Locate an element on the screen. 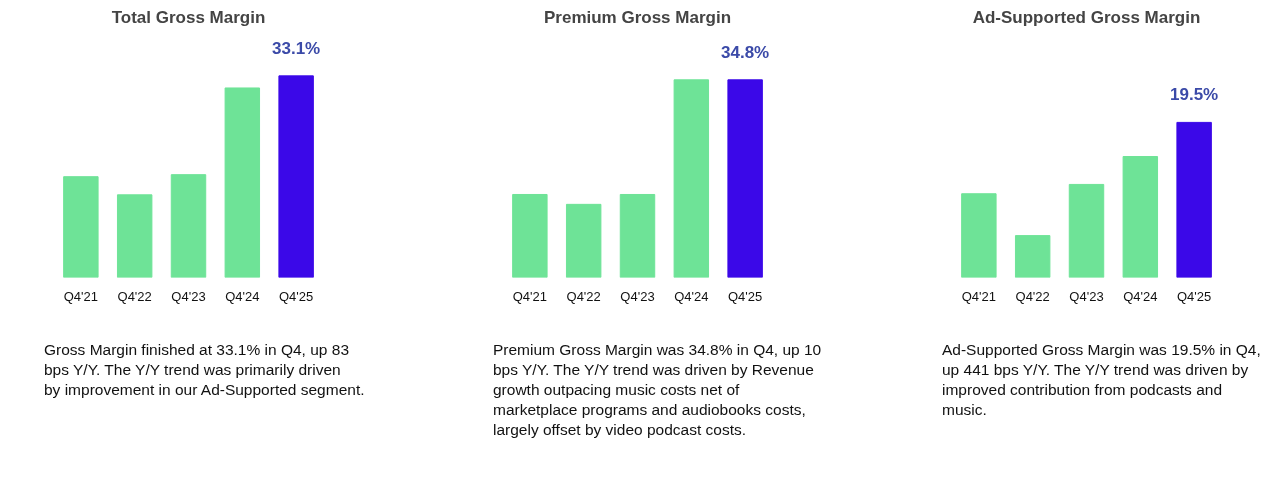 The height and width of the screenshot is (496, 1280). text: Ad-Supported Gross Margin was 19.5% in Q4, up 441 bps Y/Y. The Y/Y trend was driven by improved contribution from podcasts and music. is located at coordinates (1101, 380).